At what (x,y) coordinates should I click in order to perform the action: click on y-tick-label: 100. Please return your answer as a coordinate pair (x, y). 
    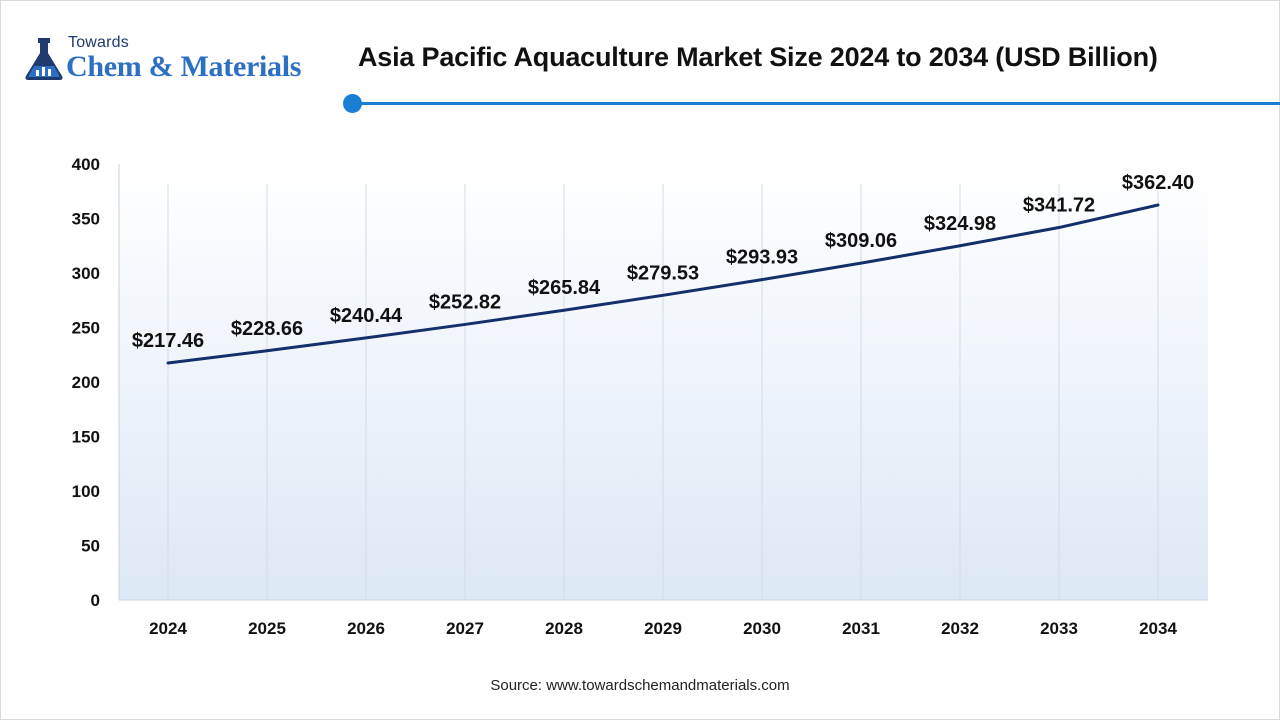
    Looking at the image, I should click on (86, 491).